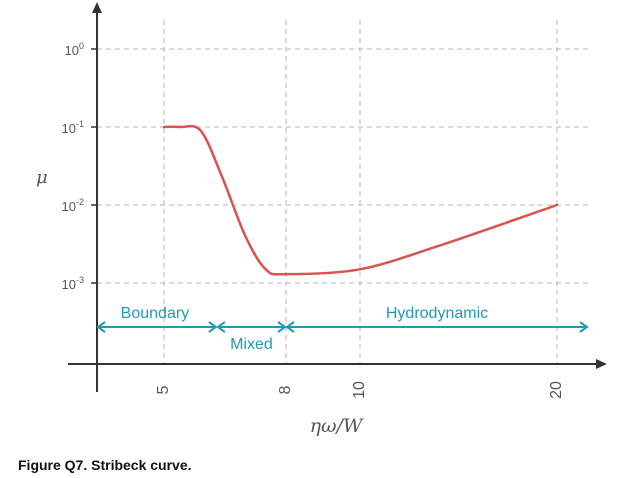 The width and height of the screenshot is (638, 478). What do you see at coordinates (337, 426) in the screenshot?
I see `x-axis-label: ηω/W` at bounding box center [337, 426].